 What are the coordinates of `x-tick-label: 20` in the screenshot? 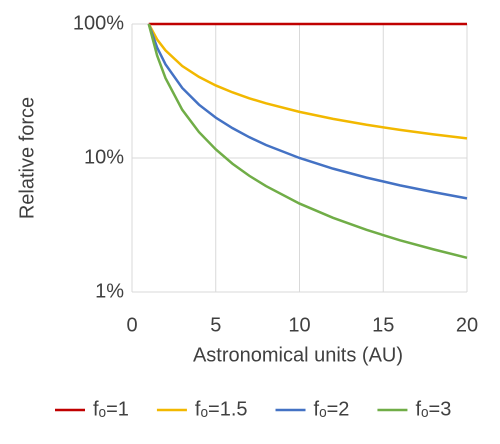 It's located at (467, 325).